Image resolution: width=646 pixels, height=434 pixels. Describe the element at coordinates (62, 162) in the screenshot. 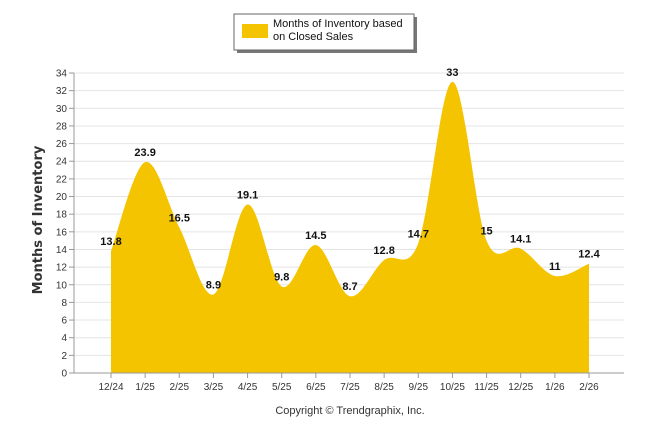

I see `y-tick-label: 24` at that location.